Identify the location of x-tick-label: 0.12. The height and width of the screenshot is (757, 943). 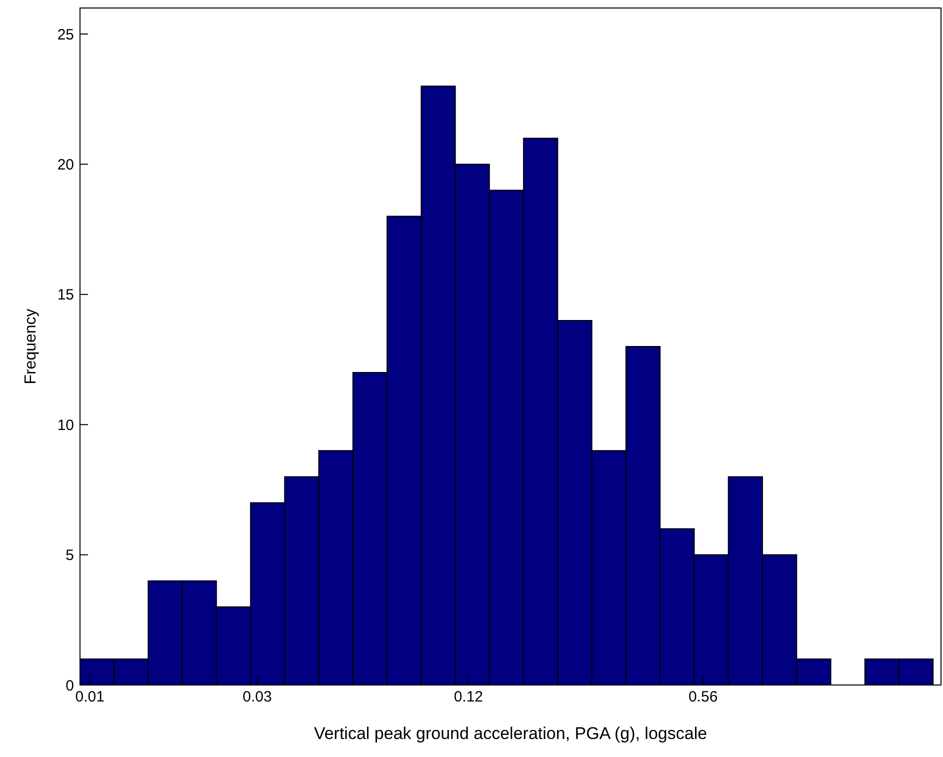
(469, 697).